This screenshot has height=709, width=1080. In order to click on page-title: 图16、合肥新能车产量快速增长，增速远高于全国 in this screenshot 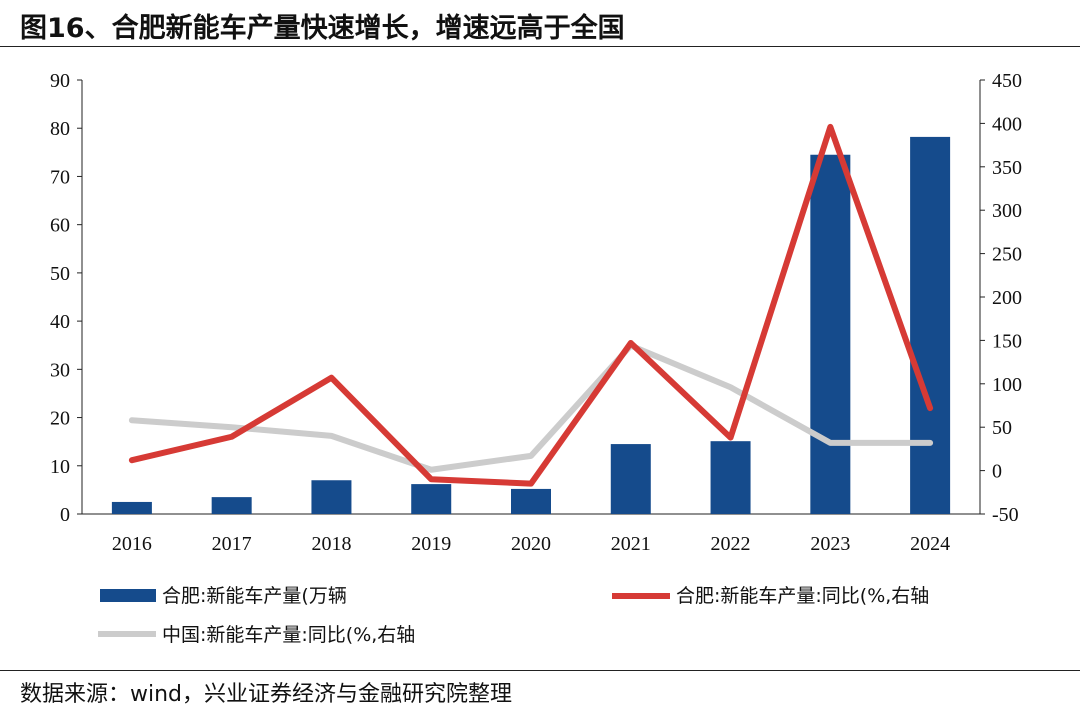, I will do `click(322, 28)`.